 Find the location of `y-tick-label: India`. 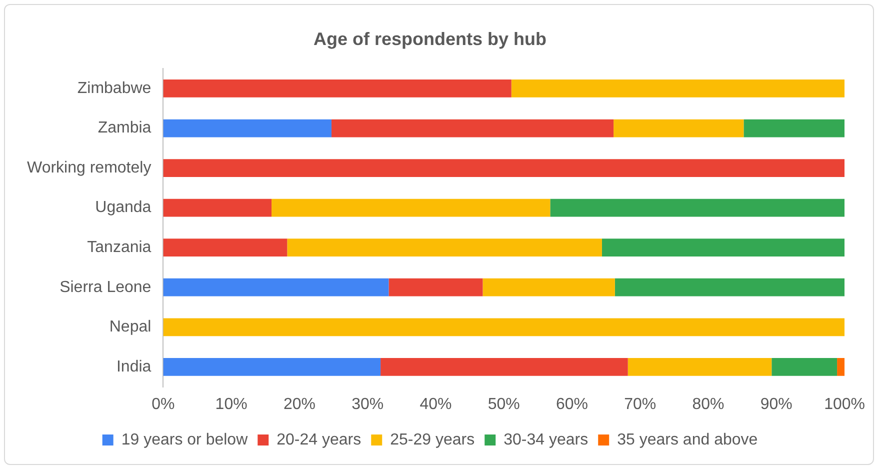

y-tick-label: India is located at coordinates (134, 367).